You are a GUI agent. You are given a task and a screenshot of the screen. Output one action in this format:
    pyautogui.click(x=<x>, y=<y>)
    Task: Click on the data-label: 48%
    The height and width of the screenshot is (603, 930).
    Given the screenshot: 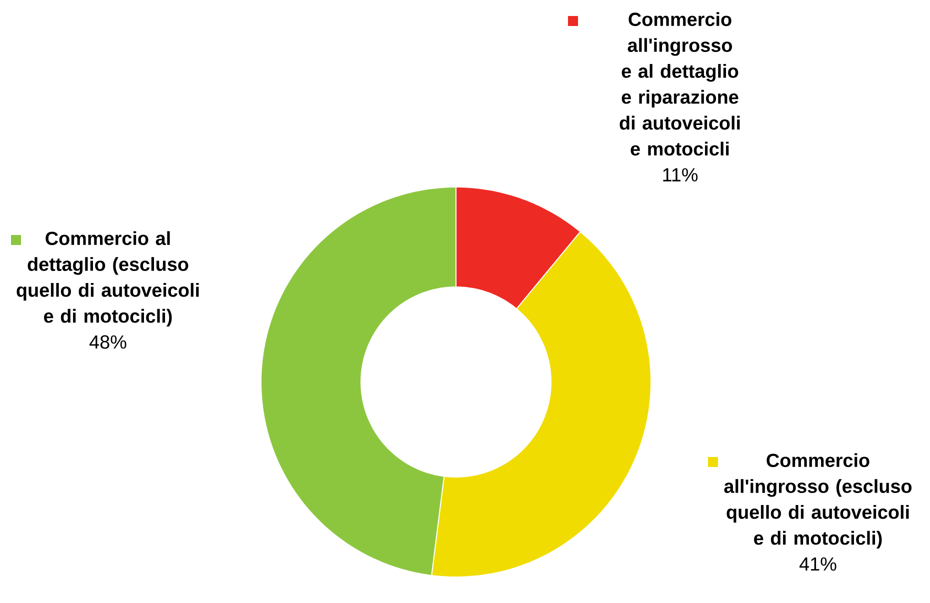 What is the action you would take?
    pyautogui.click(x=107, y=342)
    